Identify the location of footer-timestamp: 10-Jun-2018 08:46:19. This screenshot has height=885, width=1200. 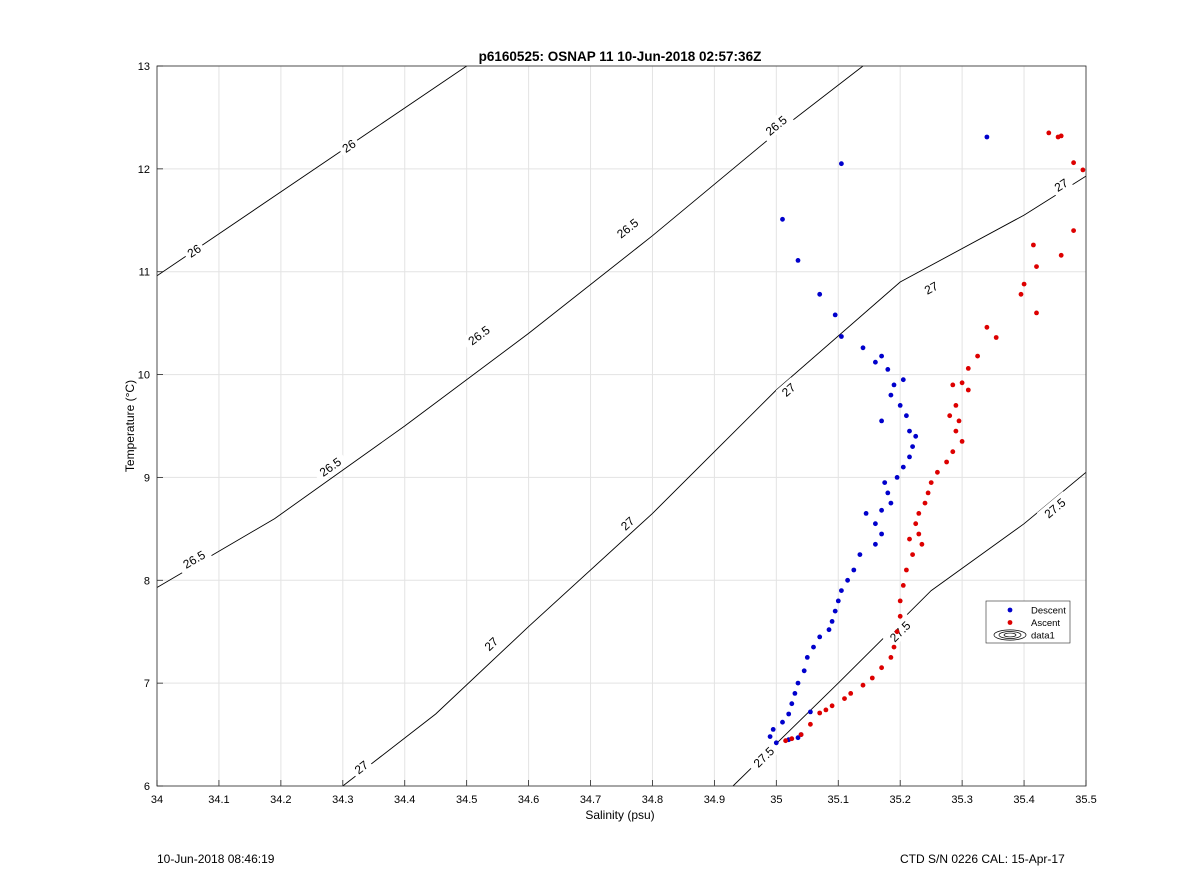
(216, 859).